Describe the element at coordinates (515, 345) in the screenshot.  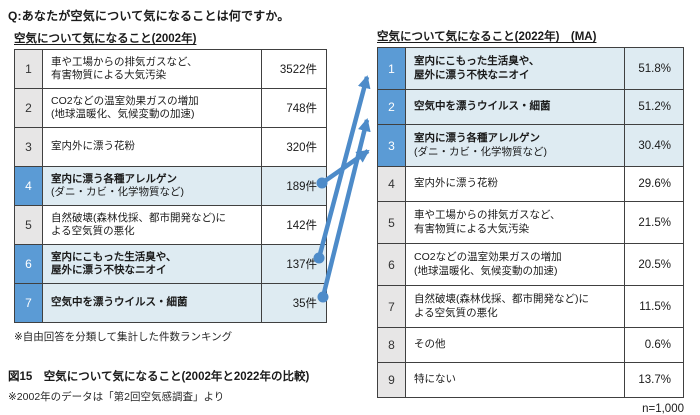
I see `item-cell: その他` at that location.